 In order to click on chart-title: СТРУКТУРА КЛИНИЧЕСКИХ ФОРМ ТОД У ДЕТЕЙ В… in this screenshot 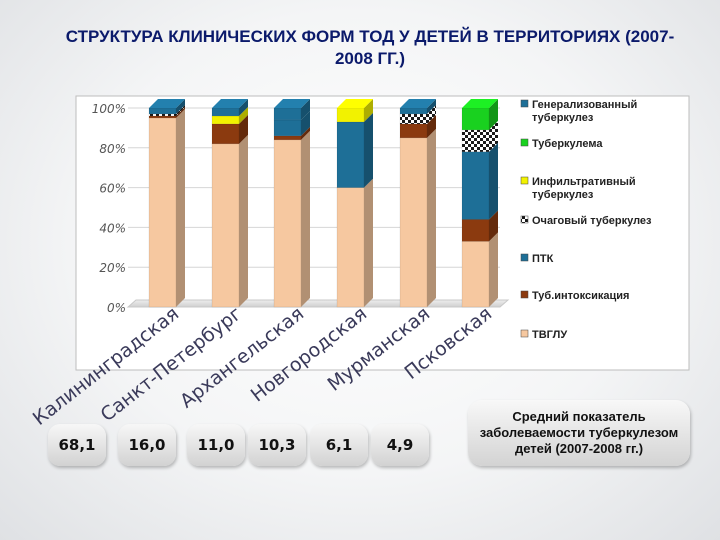, I will do `click(370, 47)`.